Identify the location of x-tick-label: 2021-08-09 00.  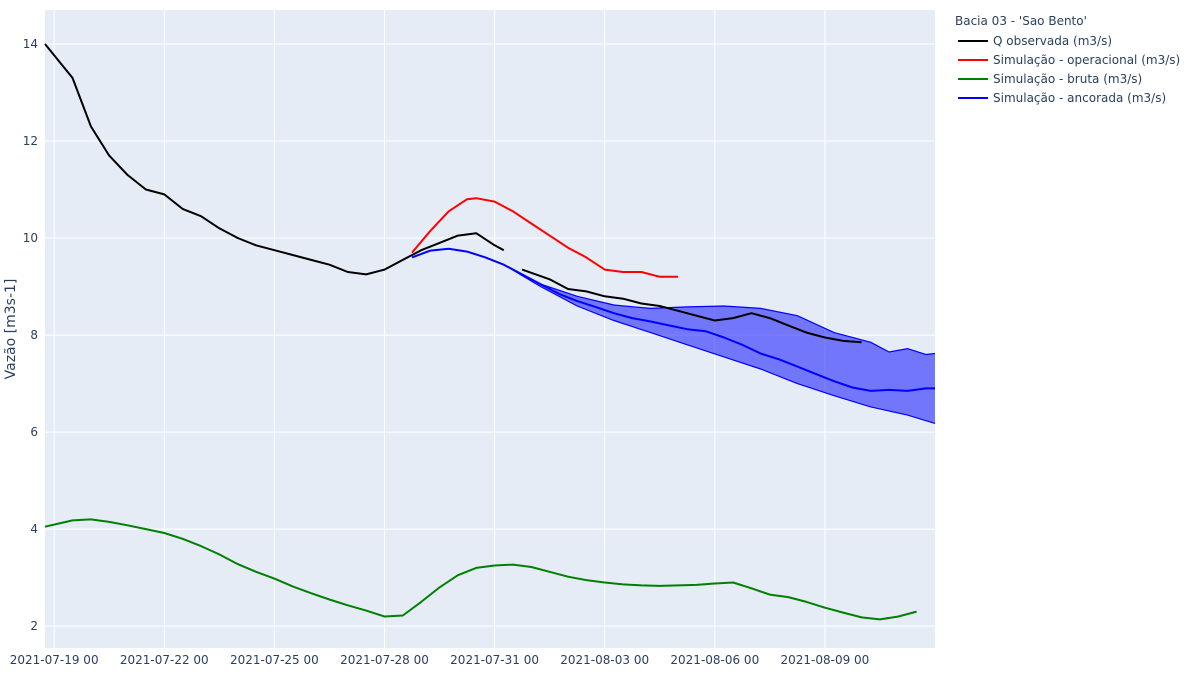
(824, 660).